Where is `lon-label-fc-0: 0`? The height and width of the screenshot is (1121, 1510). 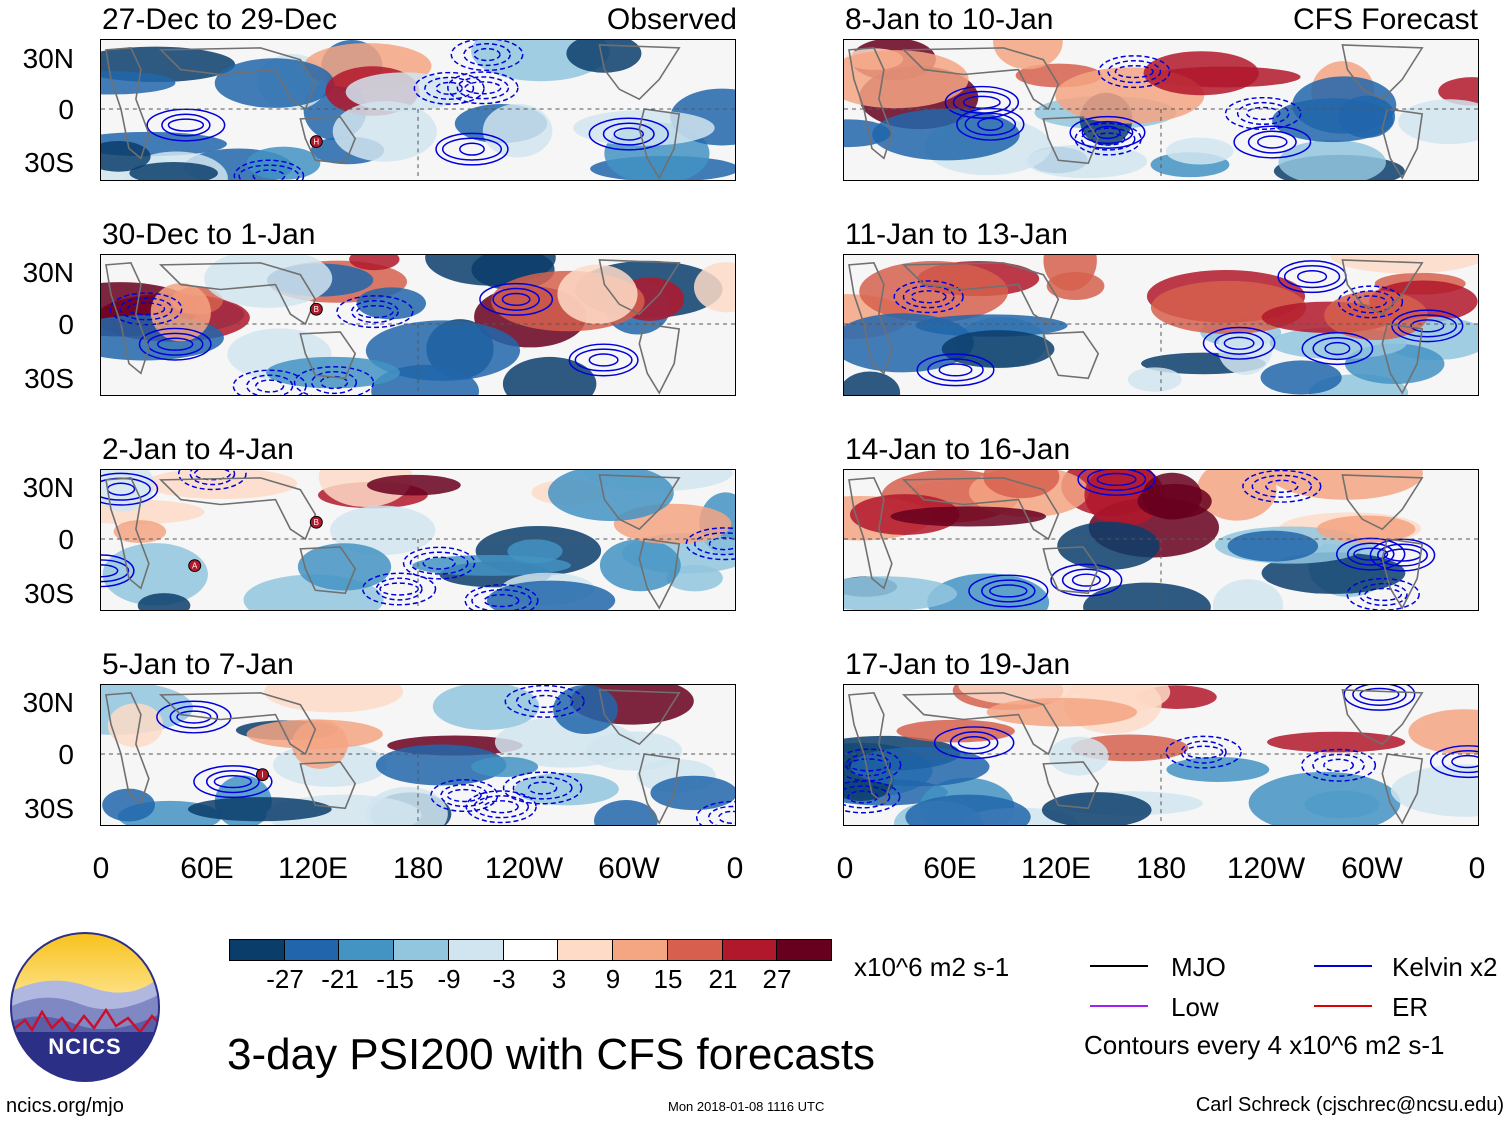 lon-label-fc-0: 0 is located at coordinates (845, 868).